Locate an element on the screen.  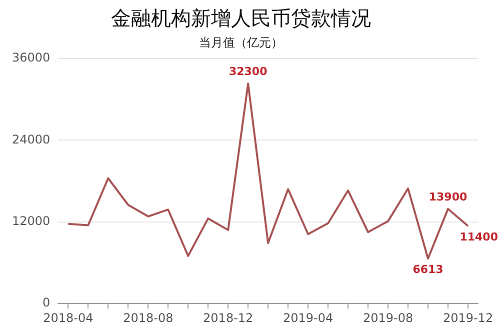
y-tick-label: 36000 is located at coordinates (31, 57).